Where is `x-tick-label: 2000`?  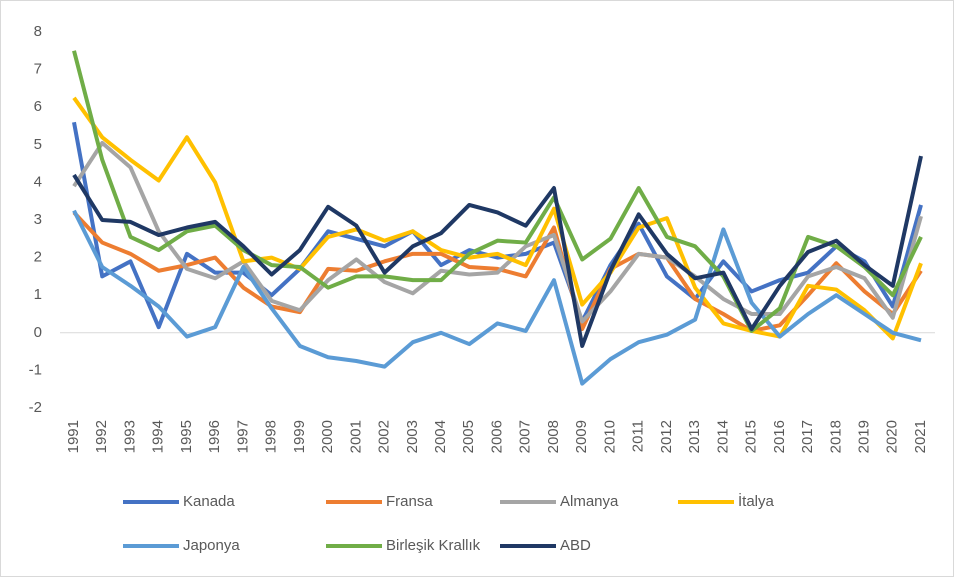 x-tick-label: 2000 is located at coordinates (327, 436).